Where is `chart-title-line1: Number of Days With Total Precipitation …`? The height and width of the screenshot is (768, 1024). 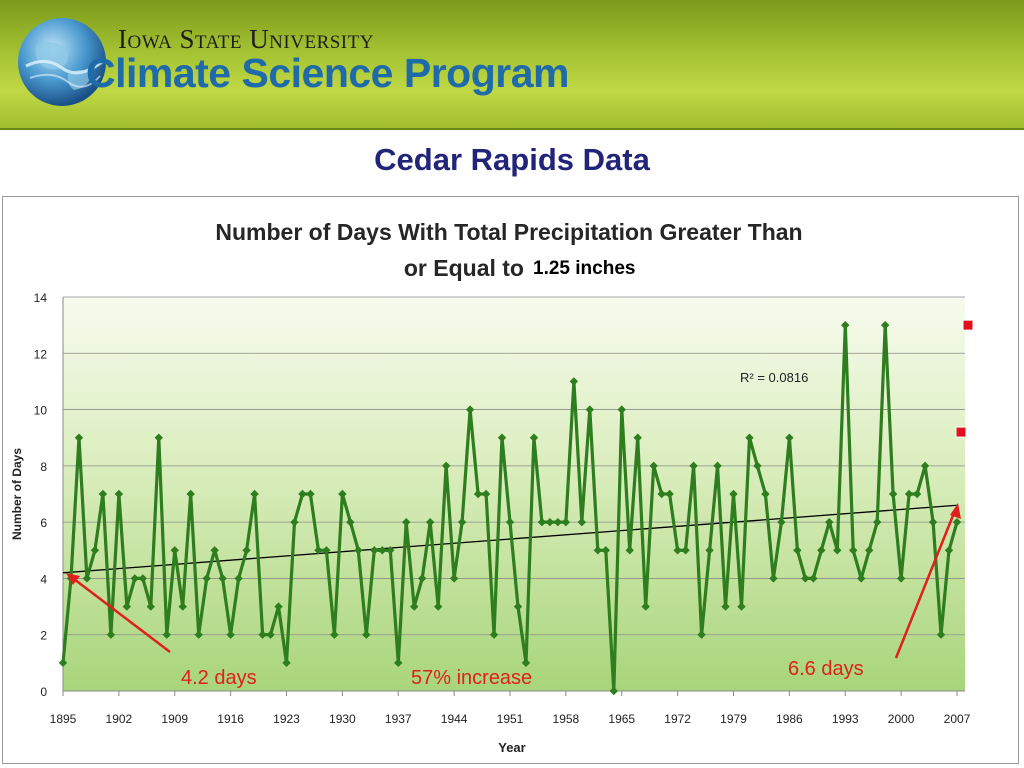 chart-title-line1: Number of Days With Total Precipitation … is located at coordinates (508, 232).